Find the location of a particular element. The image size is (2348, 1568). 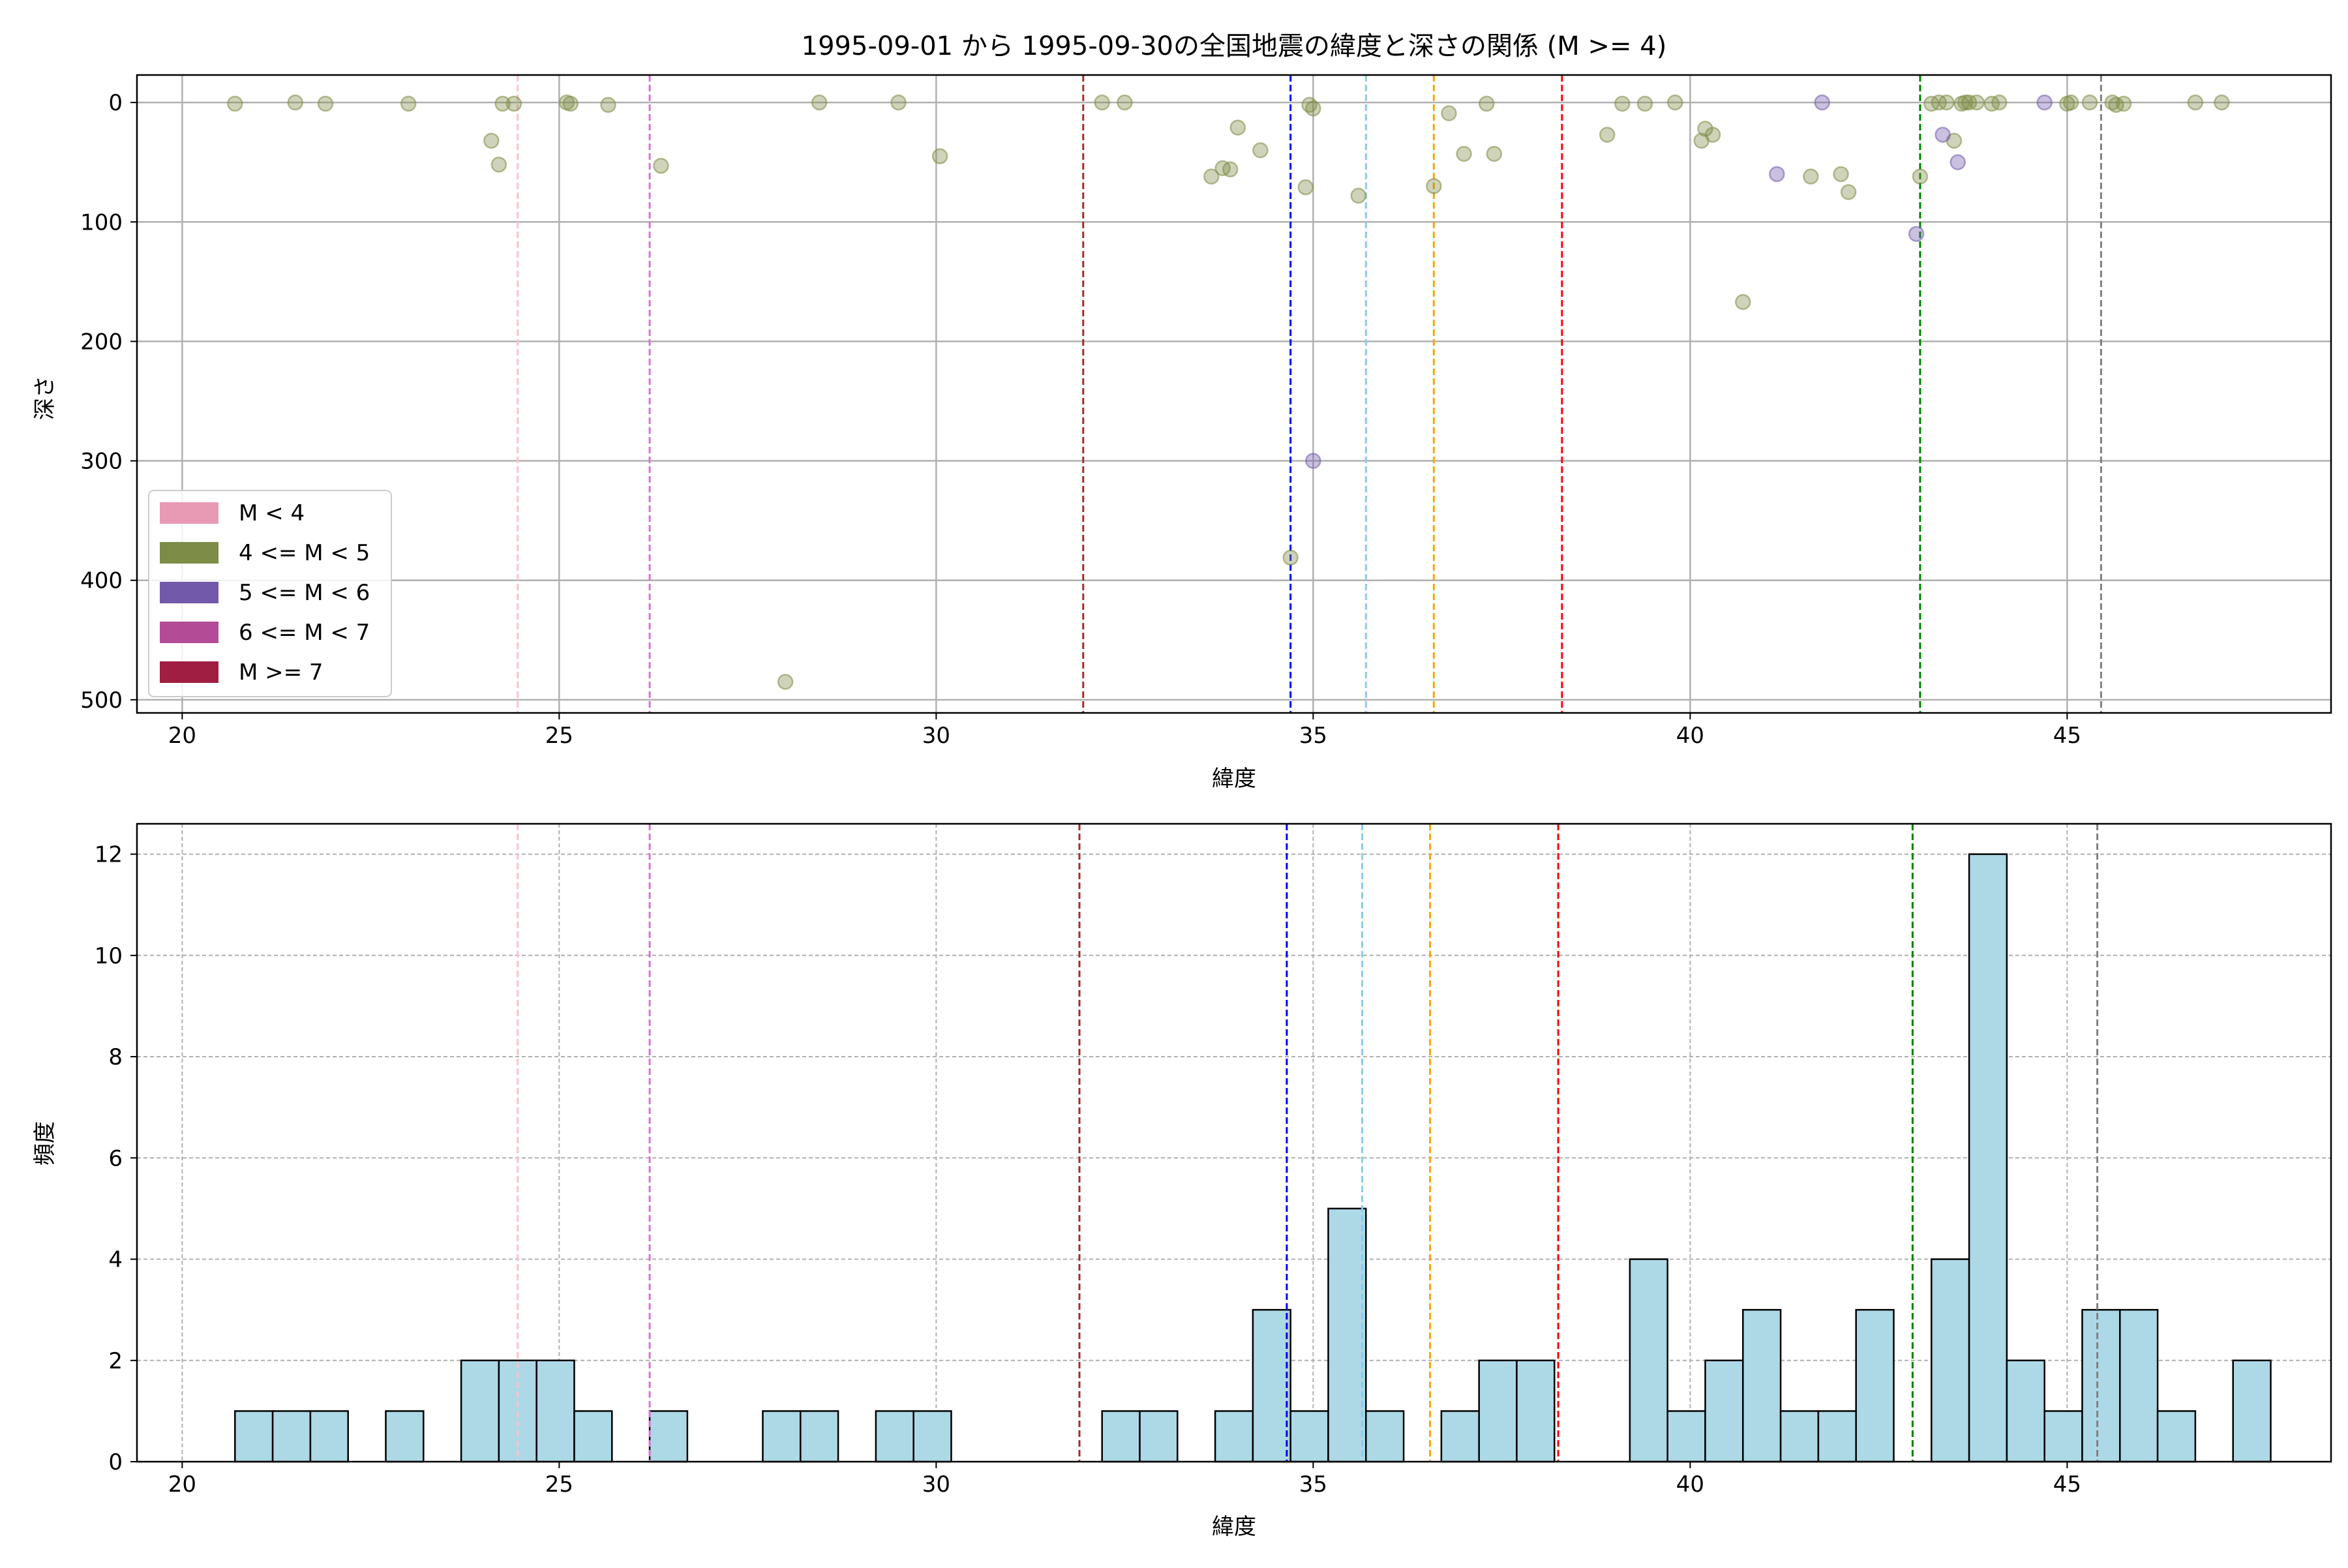

scatter-xtick-label: 35 is located at coordinates (1313, 736).